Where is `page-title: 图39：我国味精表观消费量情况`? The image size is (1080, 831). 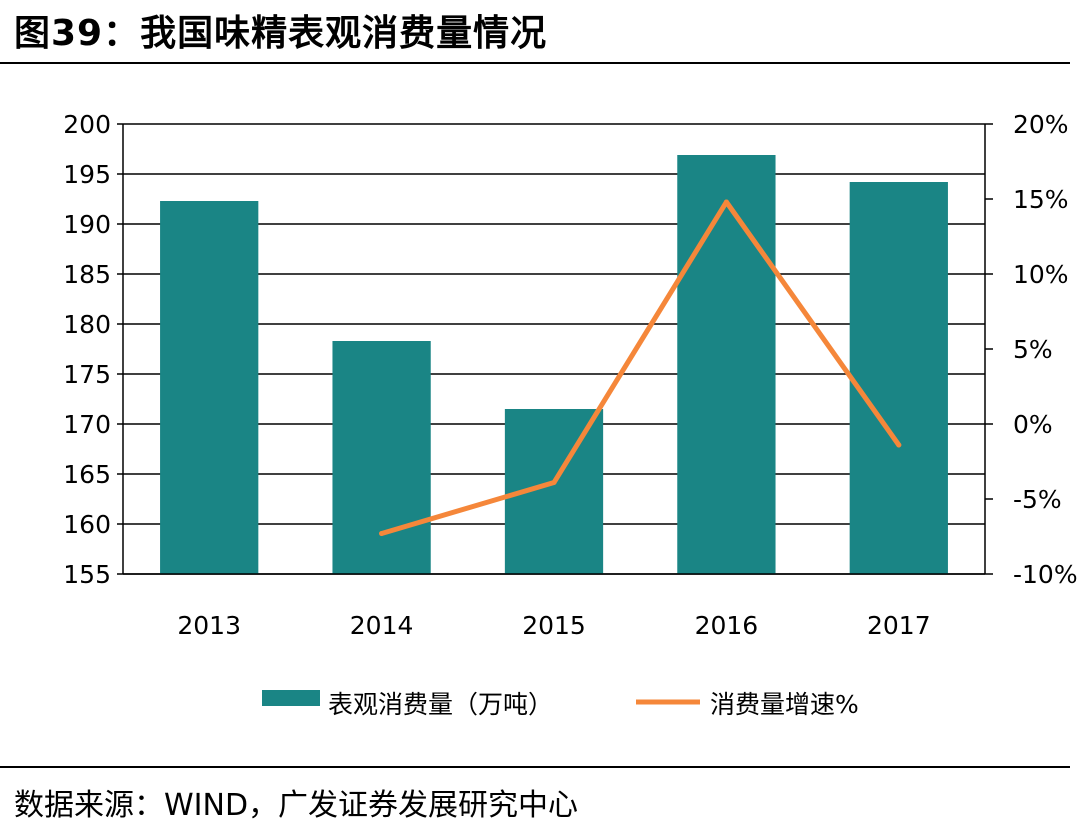 page-title: 图39：我国味精表观消费量情况 is located at coordinates (281, 33).